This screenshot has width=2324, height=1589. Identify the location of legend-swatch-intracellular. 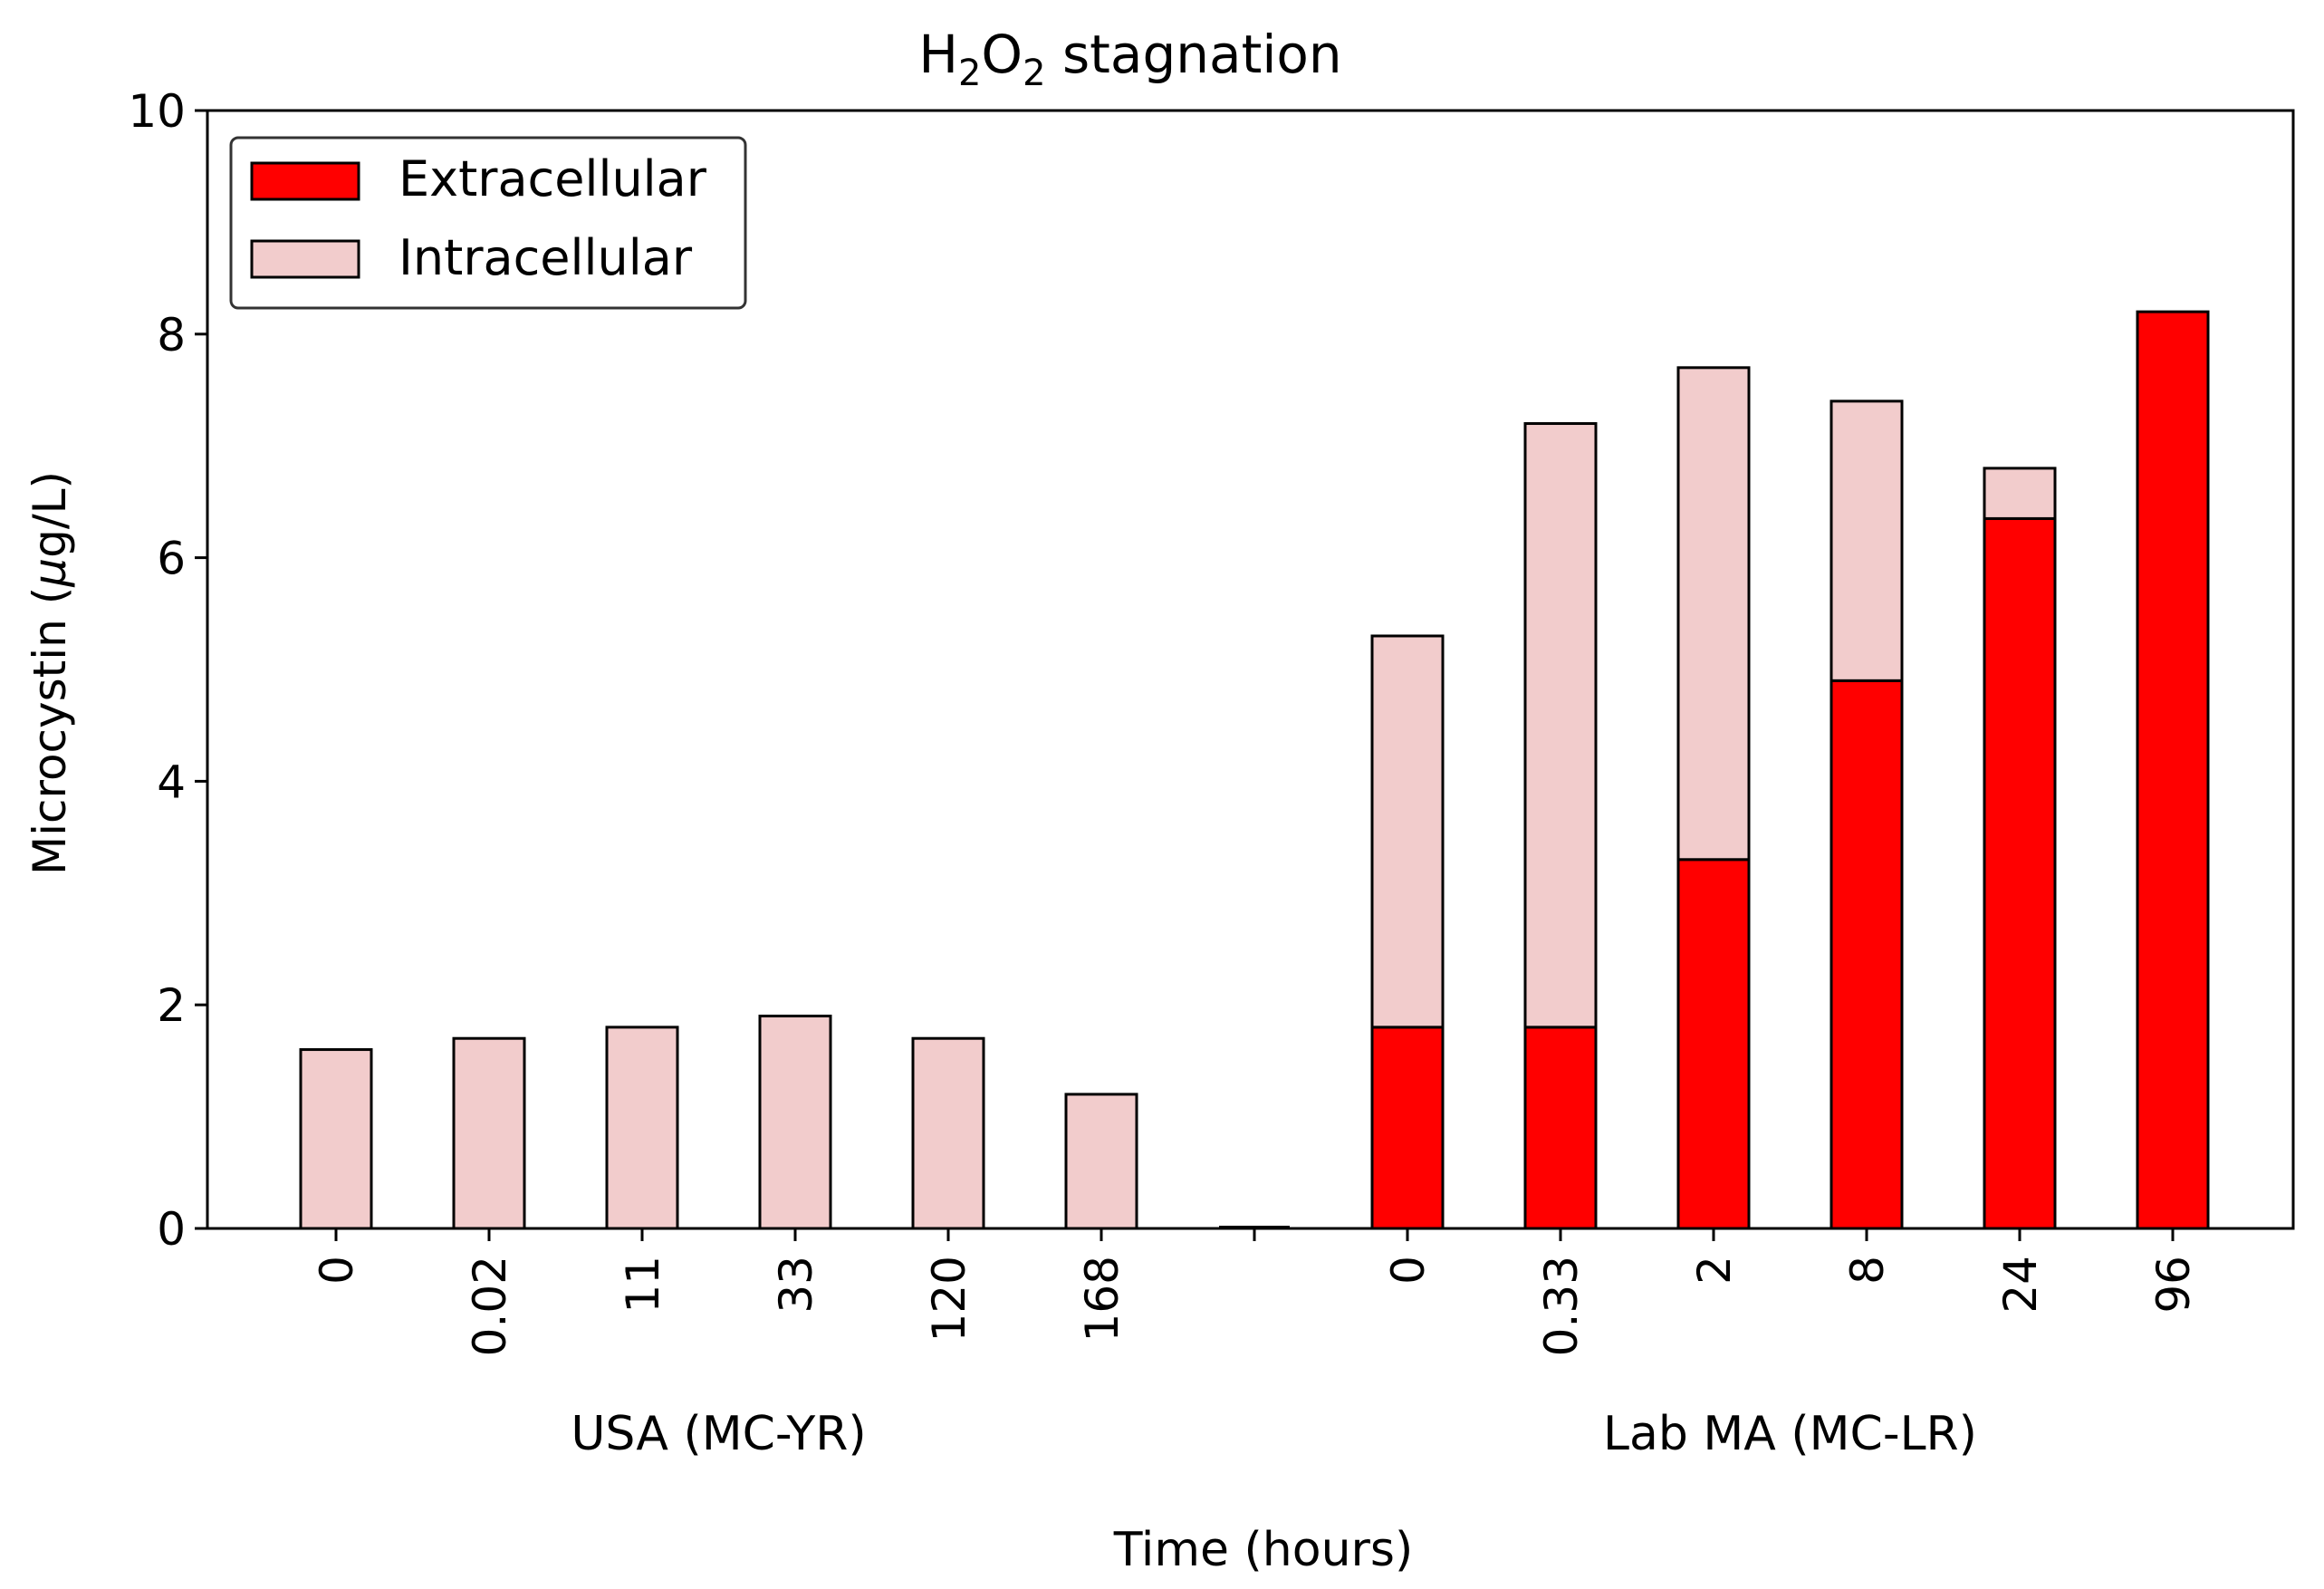
(305, 259).